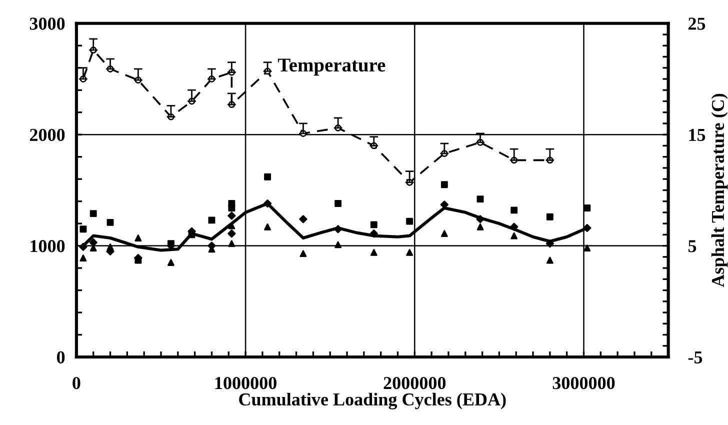 This screenshot has width=728, height=425. I want to click on x-tick-label: 0, so click(76, 383).